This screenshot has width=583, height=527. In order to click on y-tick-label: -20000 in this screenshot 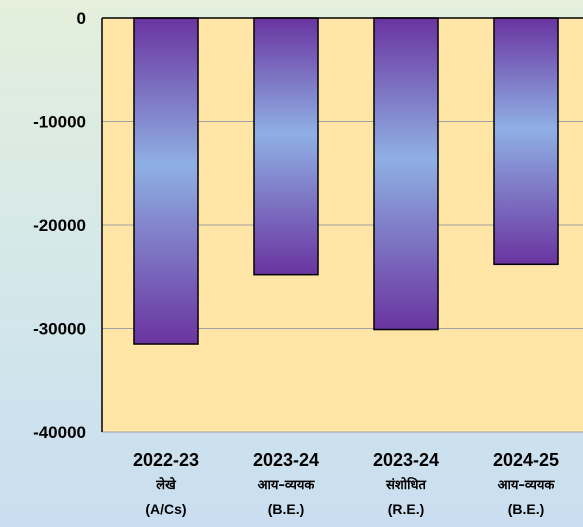, I will do `click(59, 225)`.